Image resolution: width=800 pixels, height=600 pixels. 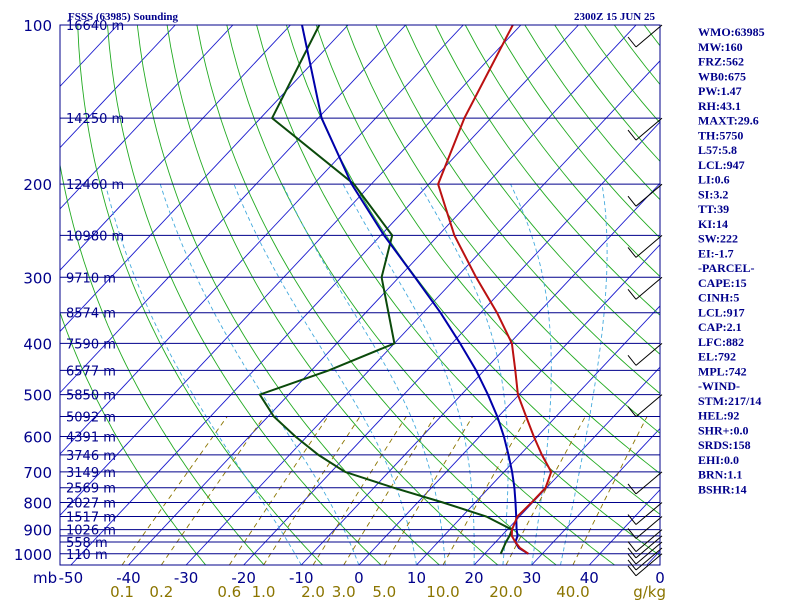 I want to click on mixing-ratio-tick-label: 10.0, so click(x=442, y=591).